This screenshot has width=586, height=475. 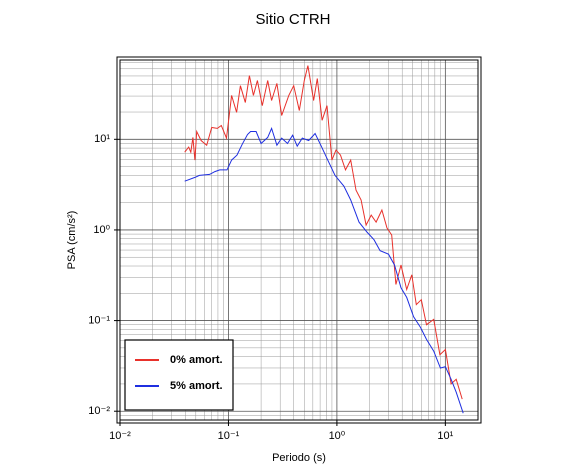 I want to click on y-tick-label: 10⁻², so click(x=99, y=411).